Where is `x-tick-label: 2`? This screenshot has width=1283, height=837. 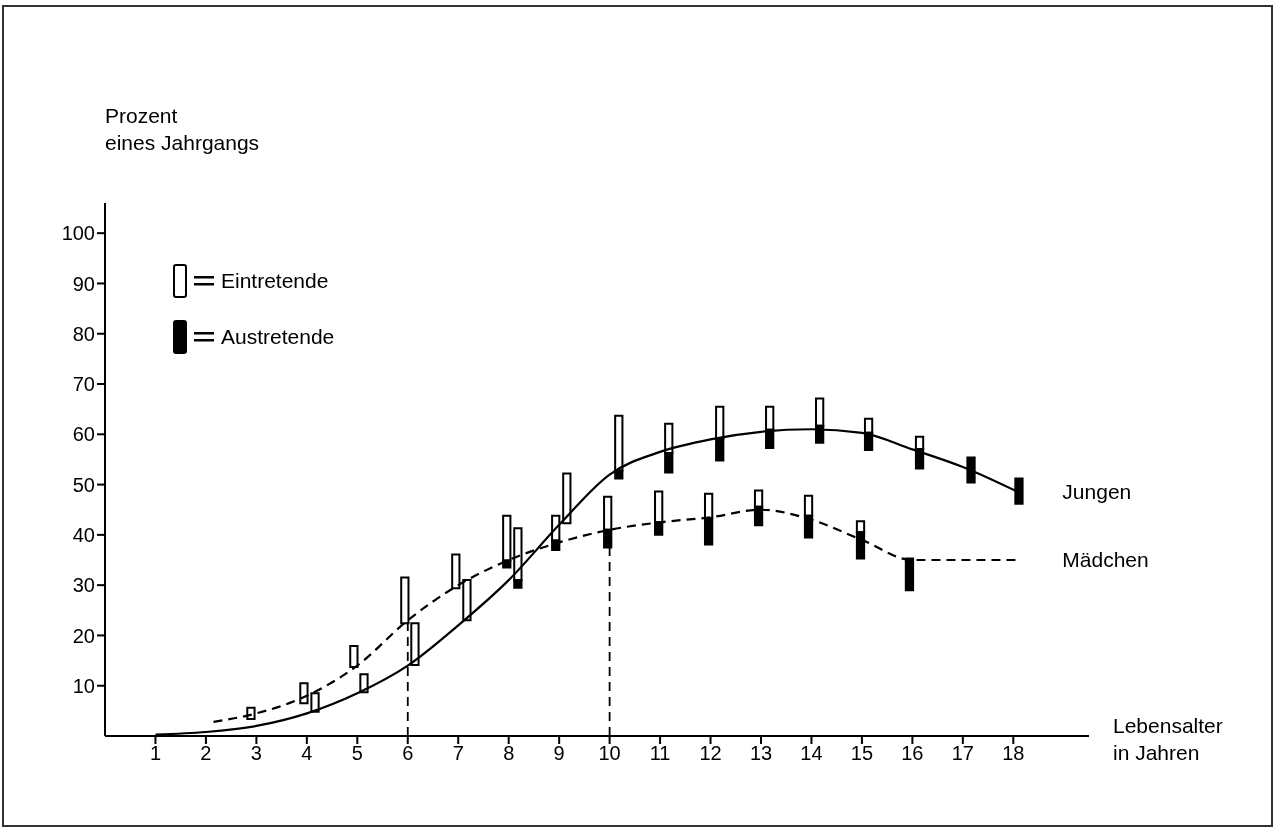
x-tick-label: 2 is located at coordinates (206, 753).